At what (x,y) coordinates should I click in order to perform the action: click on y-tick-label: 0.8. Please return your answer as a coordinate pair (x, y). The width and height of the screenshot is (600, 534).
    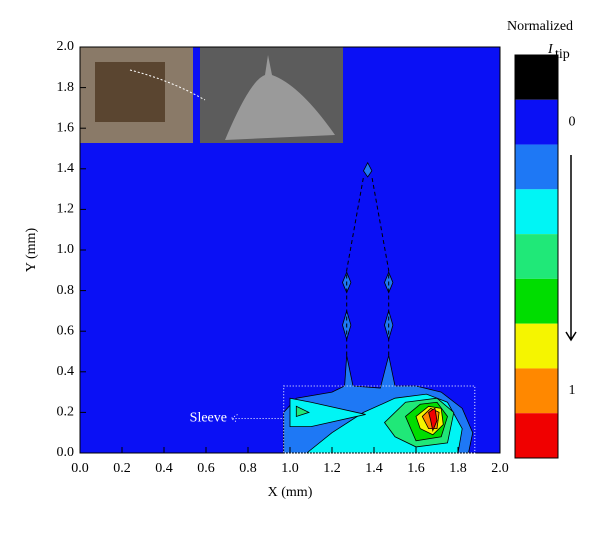
    Looking at the image, I should click on (66, 290).